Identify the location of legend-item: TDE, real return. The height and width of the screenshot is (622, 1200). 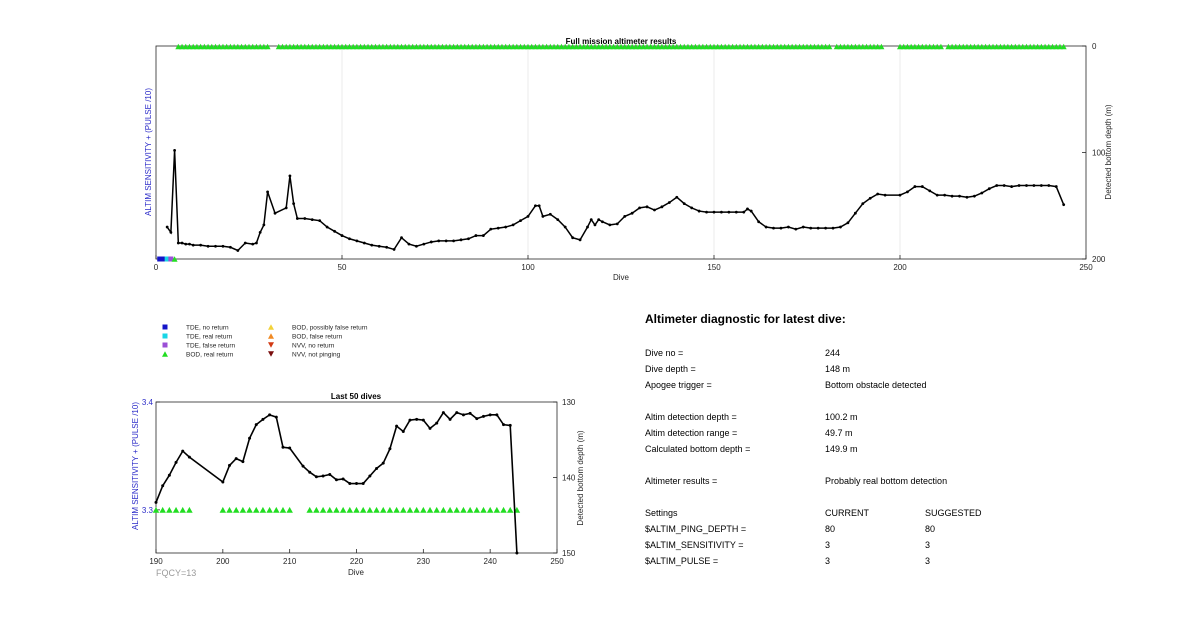
(197, 336).